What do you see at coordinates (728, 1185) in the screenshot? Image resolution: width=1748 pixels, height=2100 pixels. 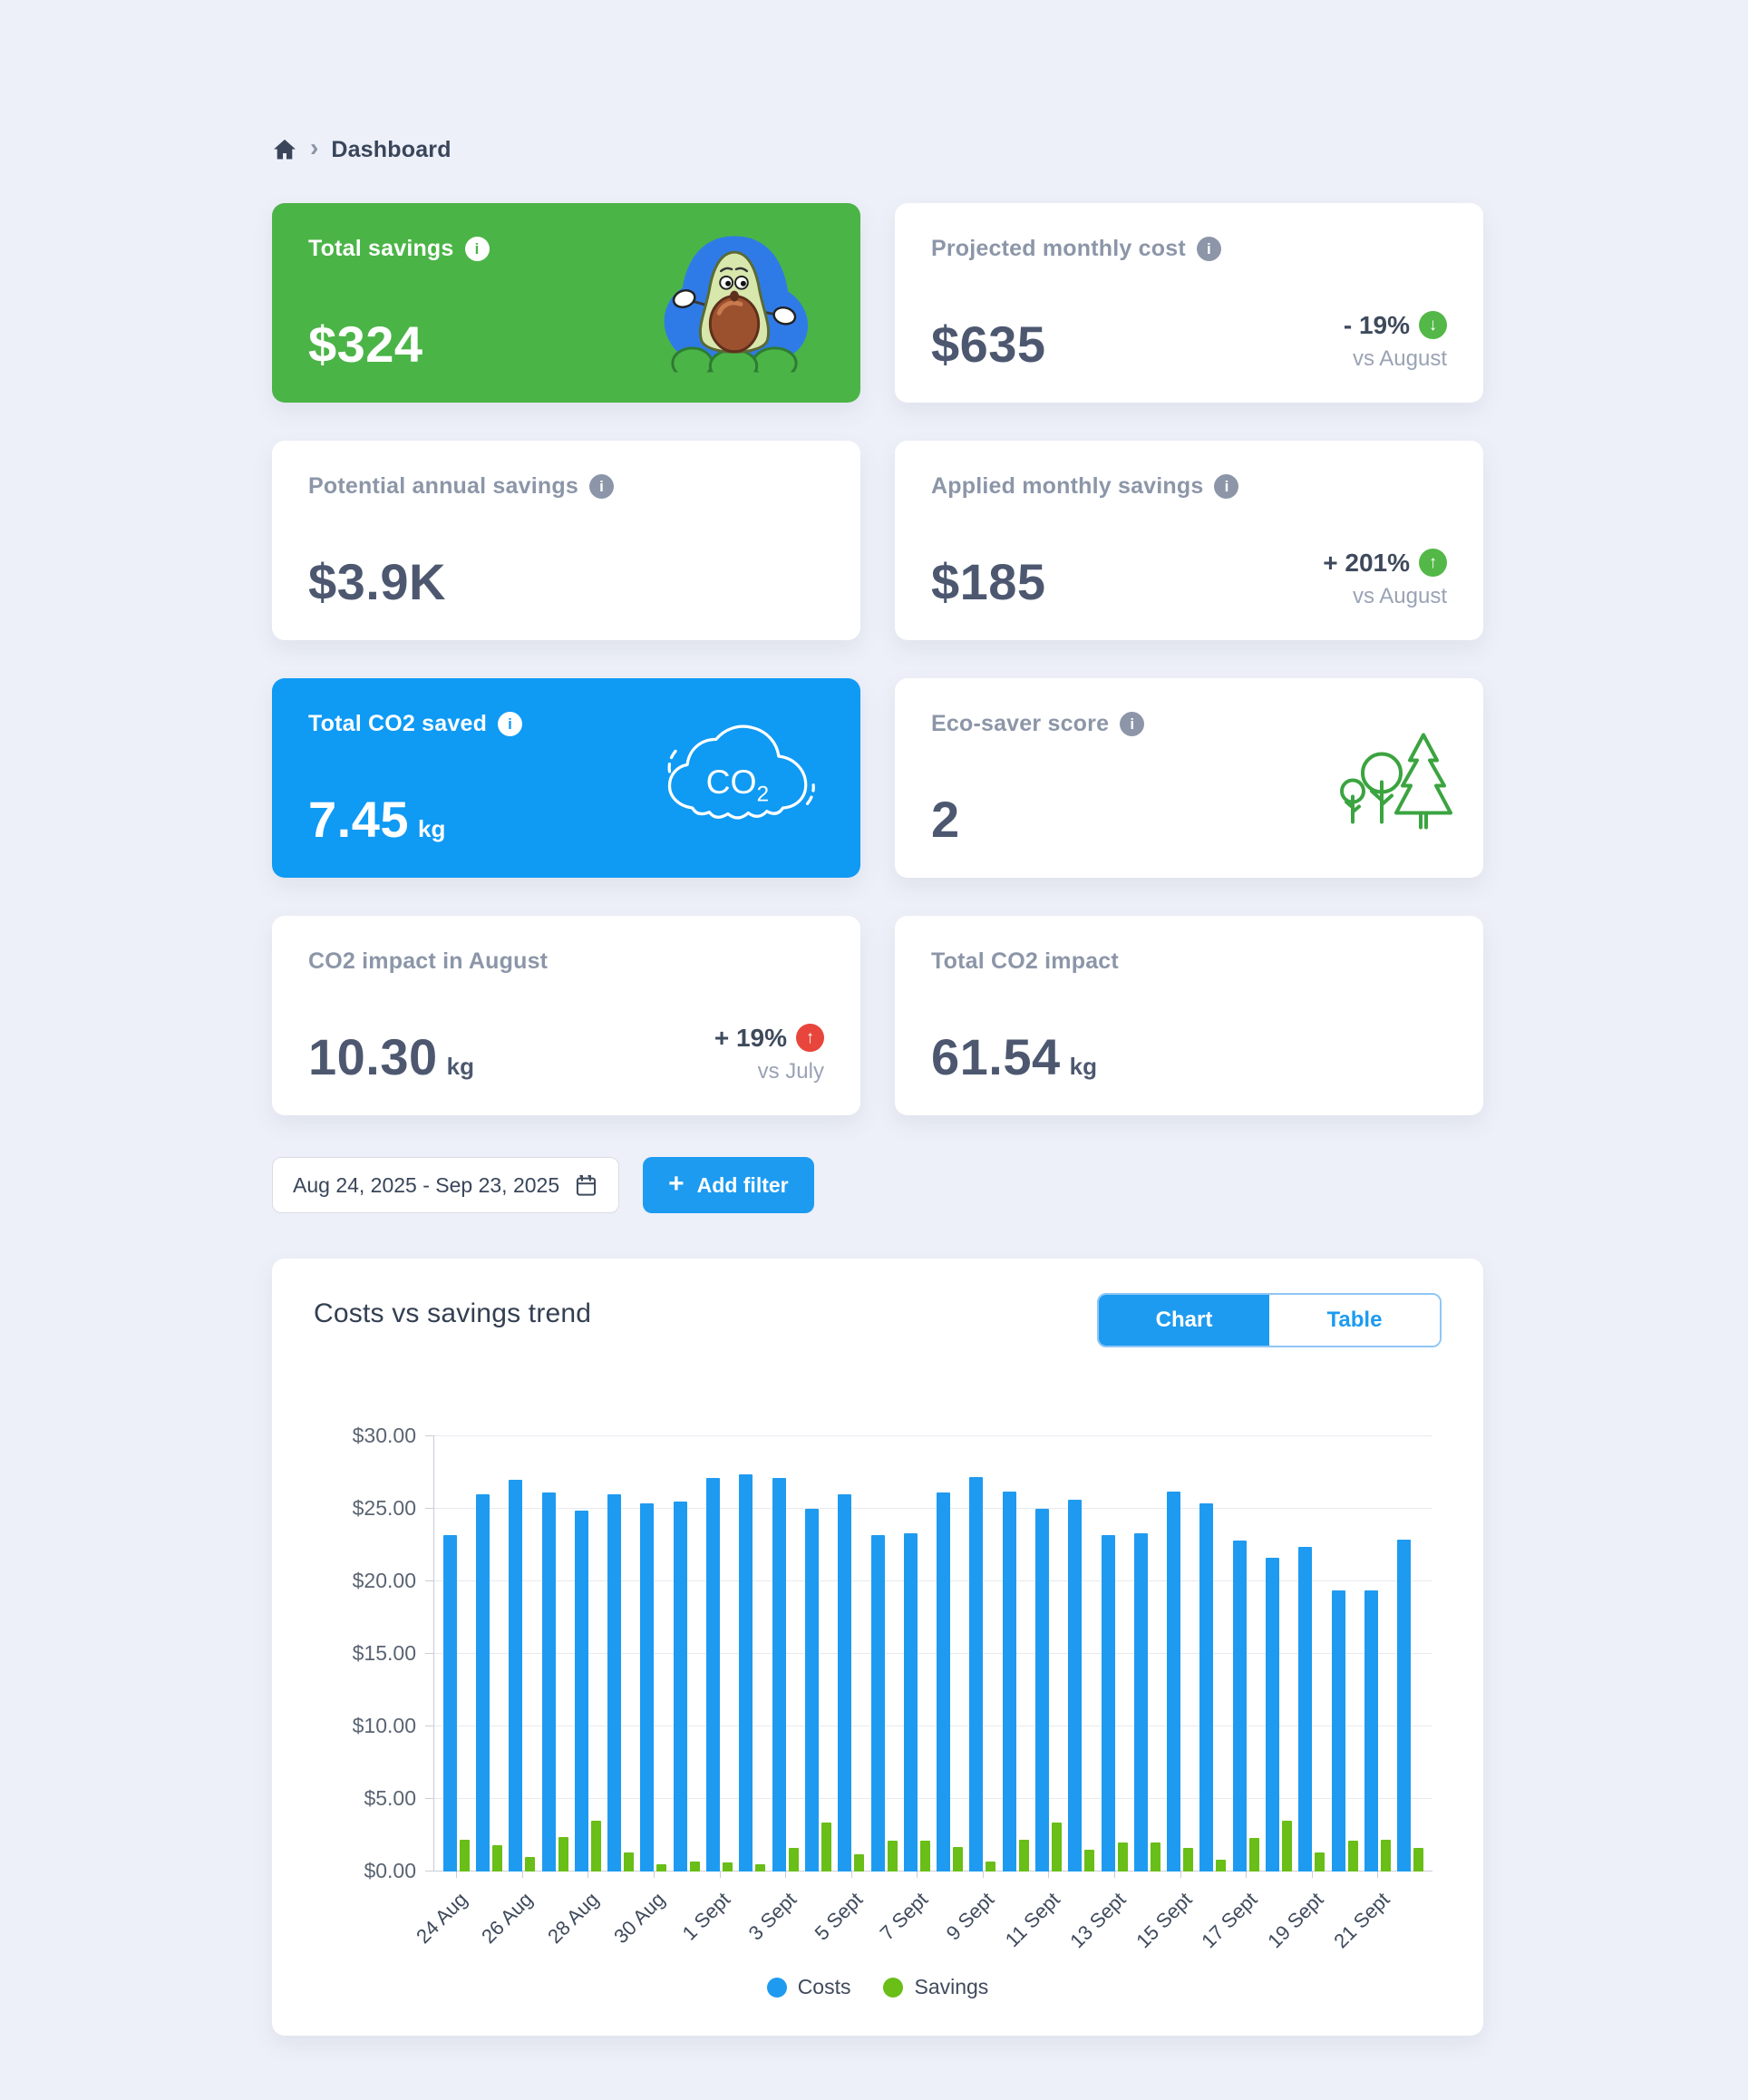 I see `add-filter-button: + Add filter` at bounding box center [728, 1185].